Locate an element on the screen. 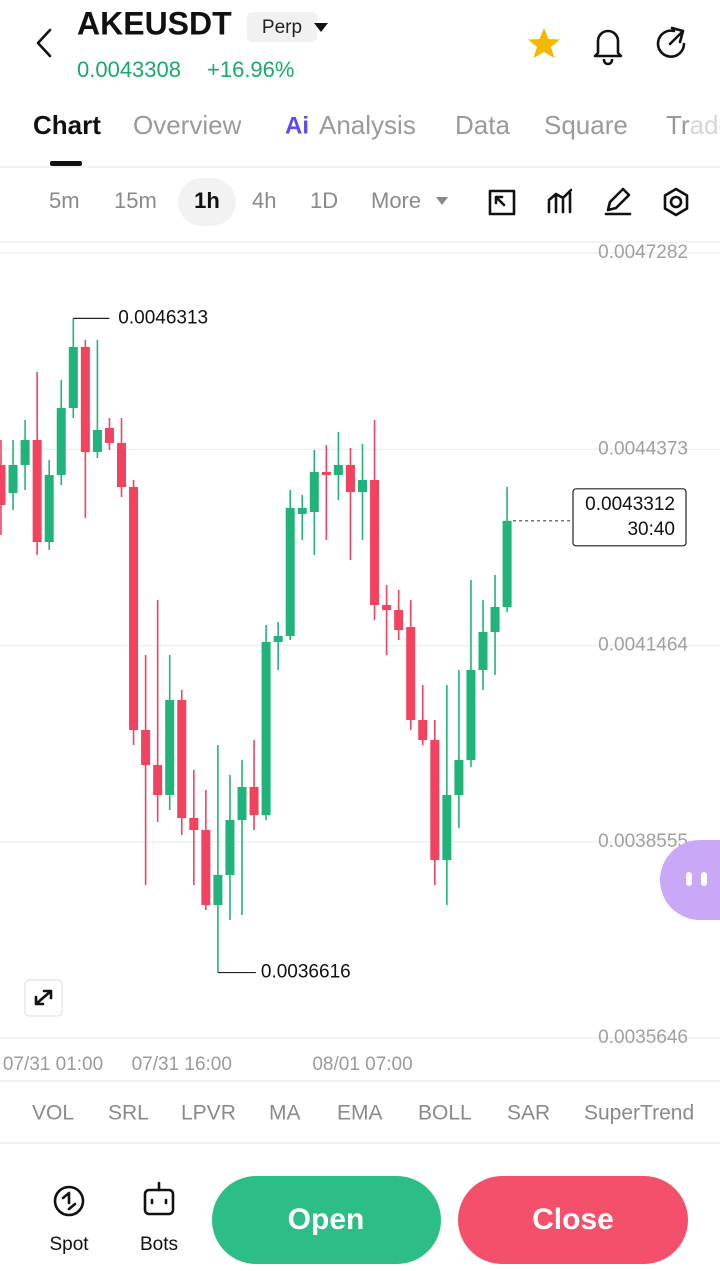  interval: 4h is located at coordinates (264, 200).